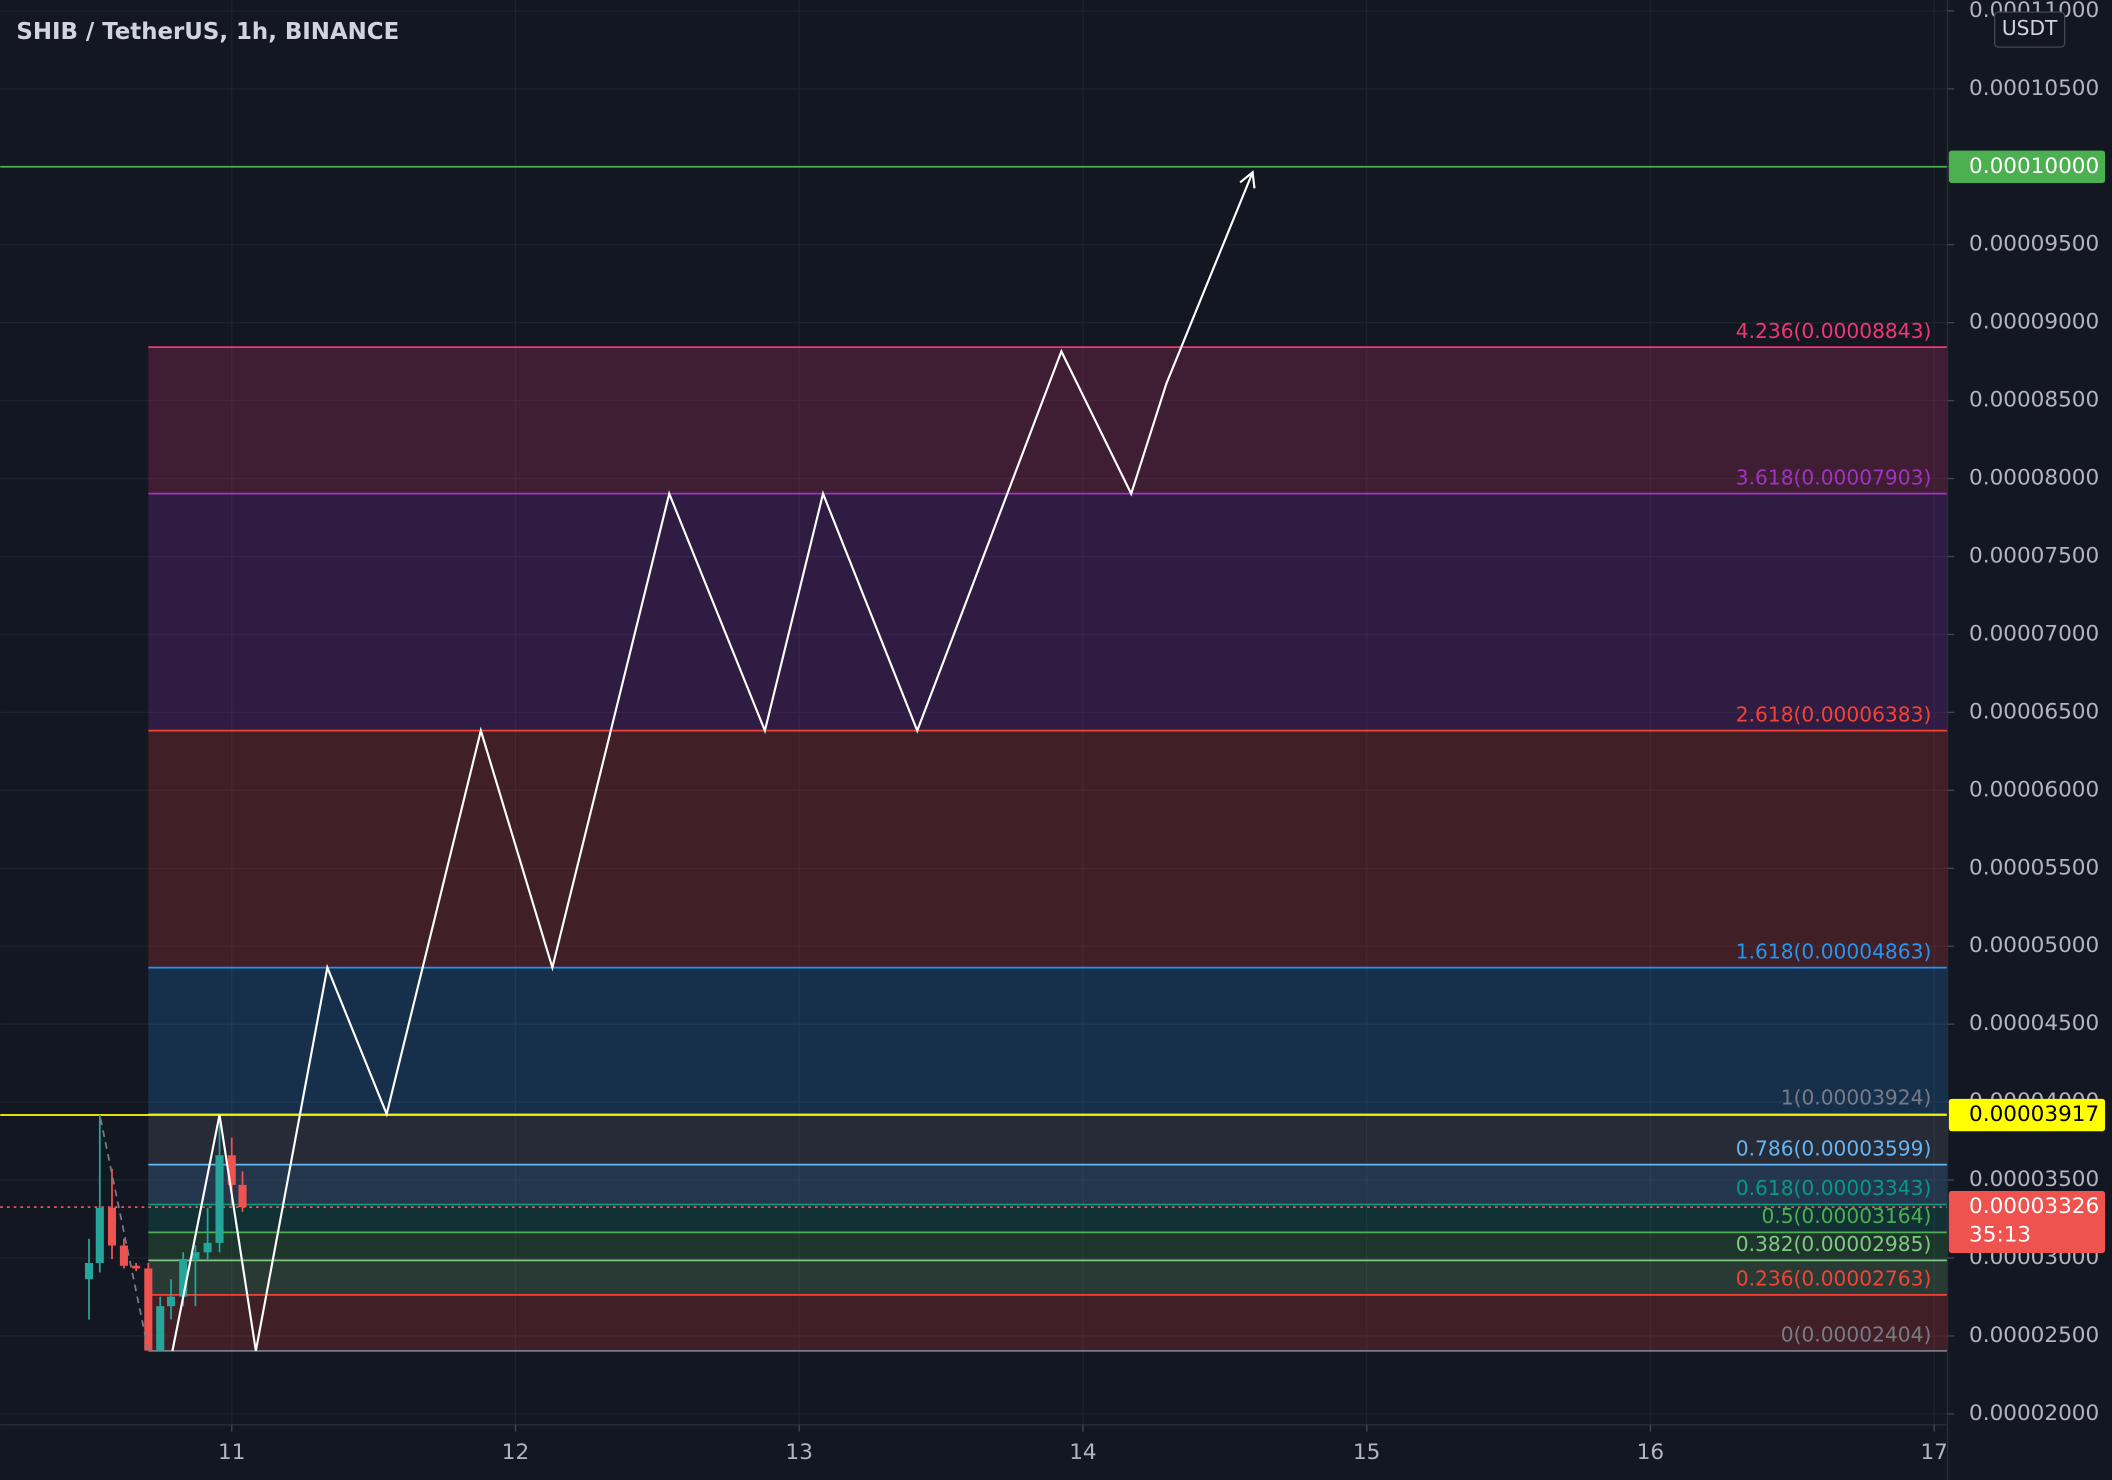 The image size is (2112, 1480). What do you see at coordinates (2034, 945) in the screenshot?
I see `y-tick-label: 0.00005000` at bounding box center [2034, 945].